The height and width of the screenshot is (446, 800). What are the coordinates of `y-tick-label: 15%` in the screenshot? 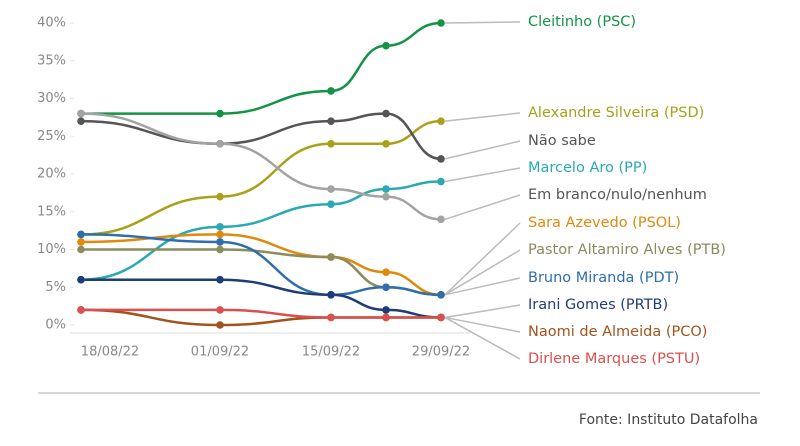 It's located at (51, 211).